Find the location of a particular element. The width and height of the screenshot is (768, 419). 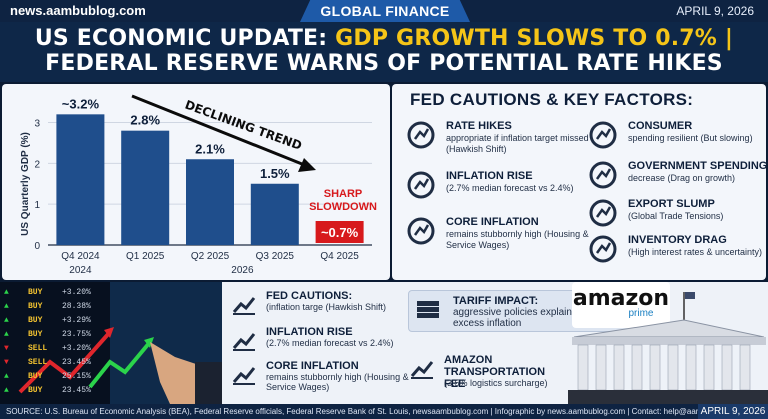

x-tick-label: Q4 2025 is located at coordinates (339, 256).